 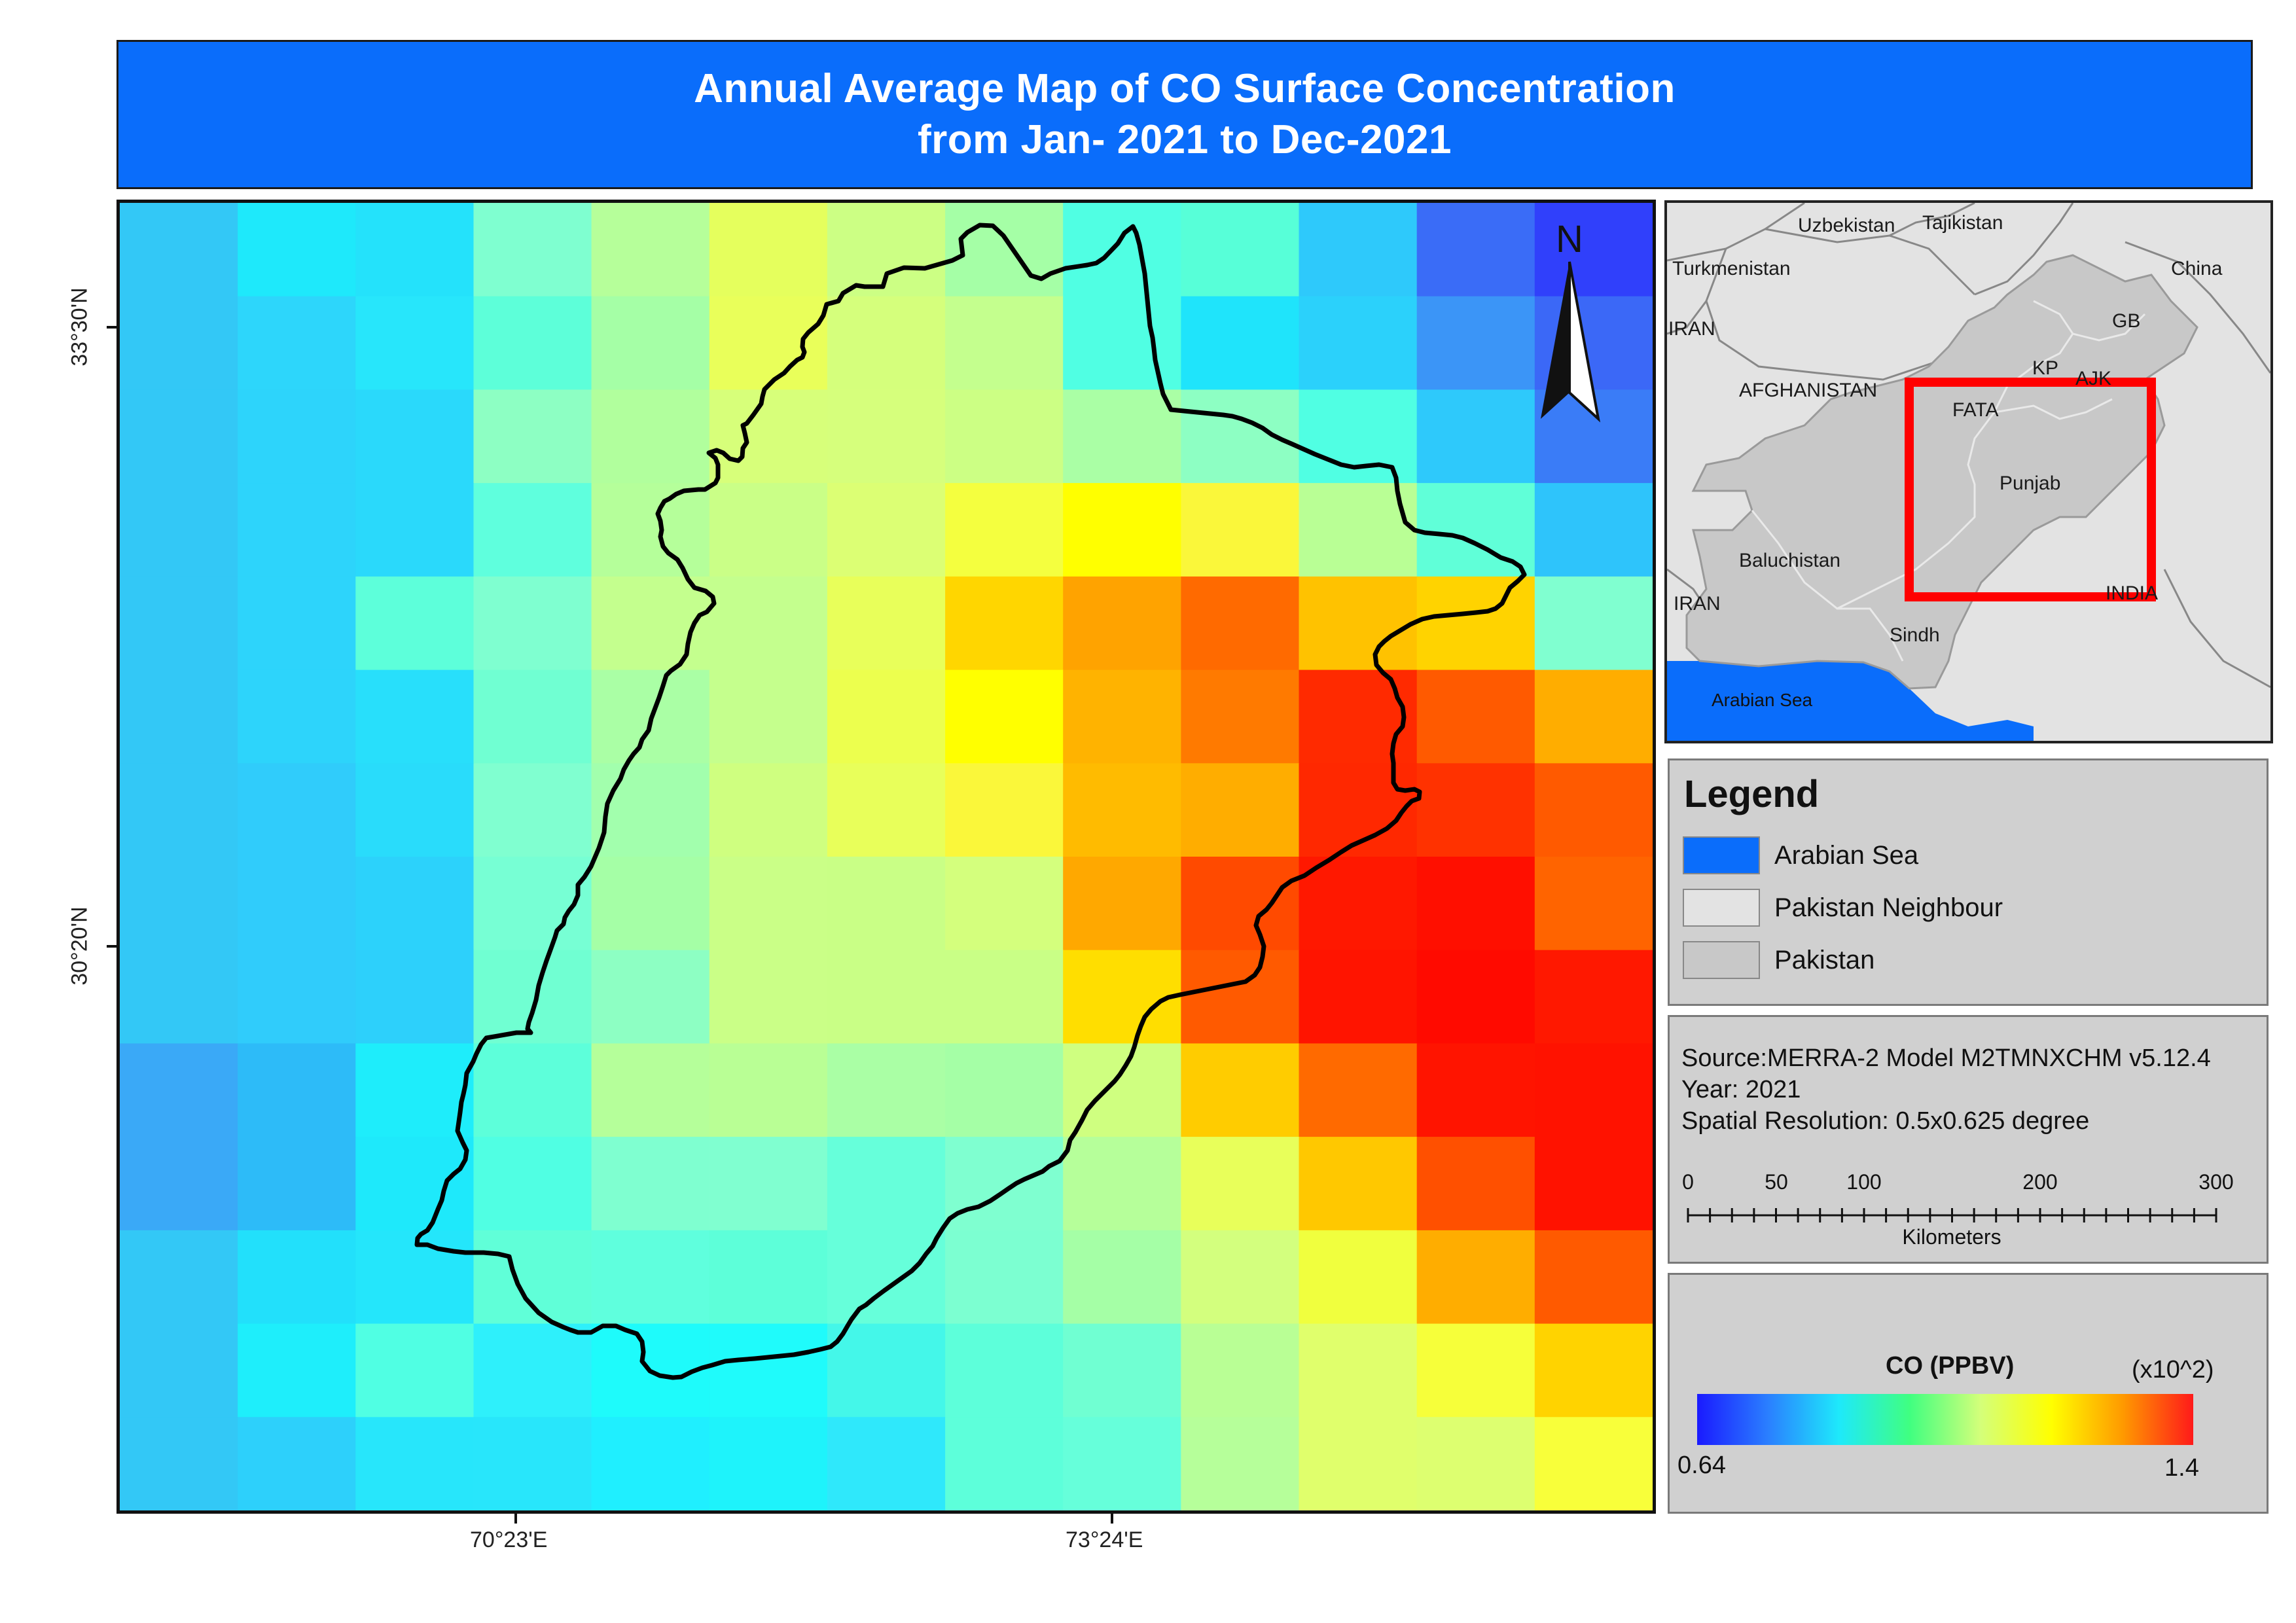 What do you see at coordinates (2030, 490) in the screenshot?
I see `study-area-highlight-box` at bounding box center [2030, 490].